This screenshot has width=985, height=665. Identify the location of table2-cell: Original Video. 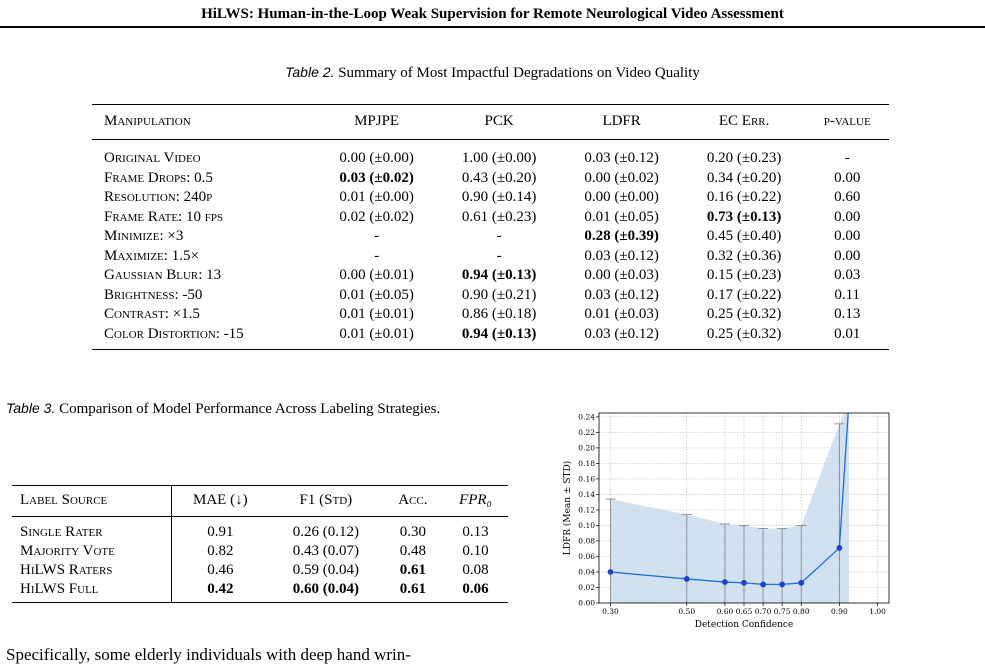
(152, 158).